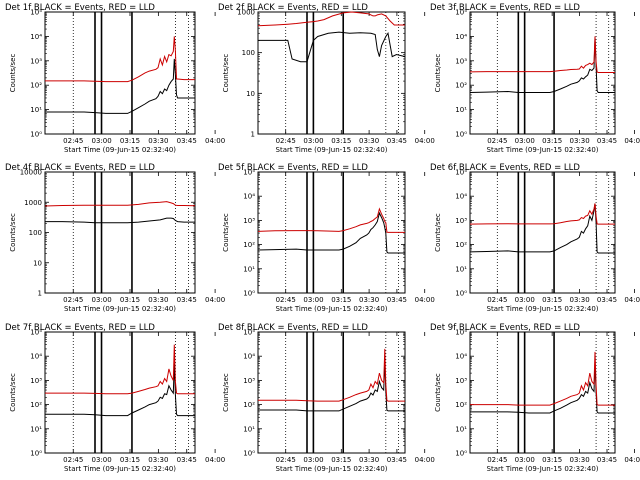 The width and height of the screenshot is (640, 480). Describe the element at coordinates (31, 173) in the screenshot. I see `y-tick-label: 10000` at that location.